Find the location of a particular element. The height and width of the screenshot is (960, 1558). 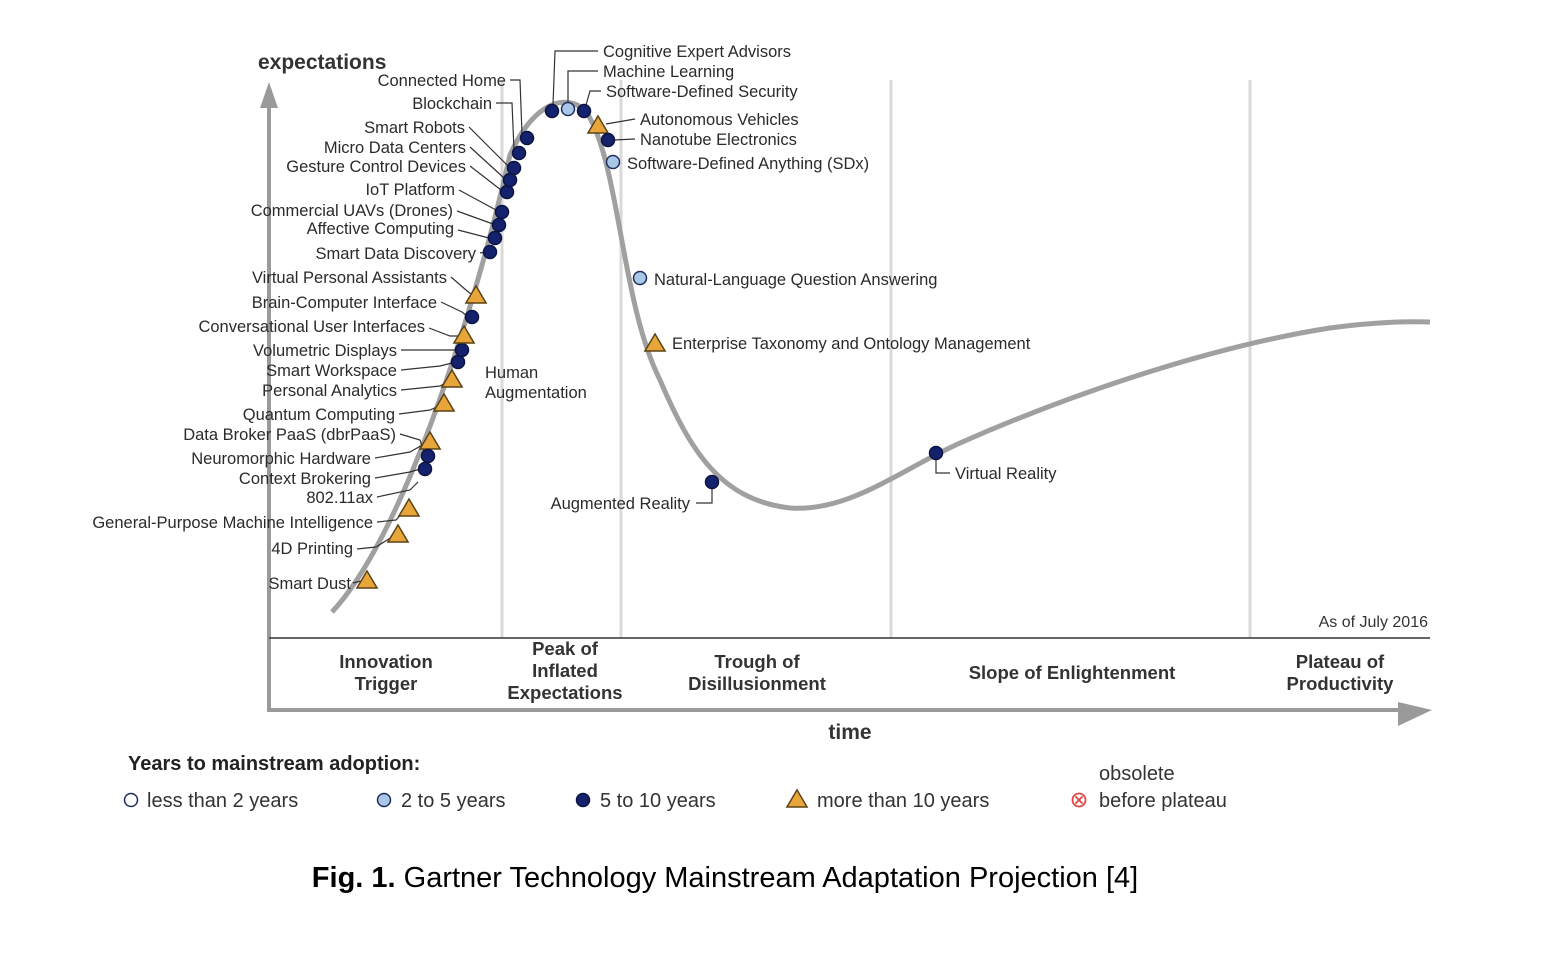

label-micro-data-centers: Micro Data Centers is located at coordinates (395, 148).